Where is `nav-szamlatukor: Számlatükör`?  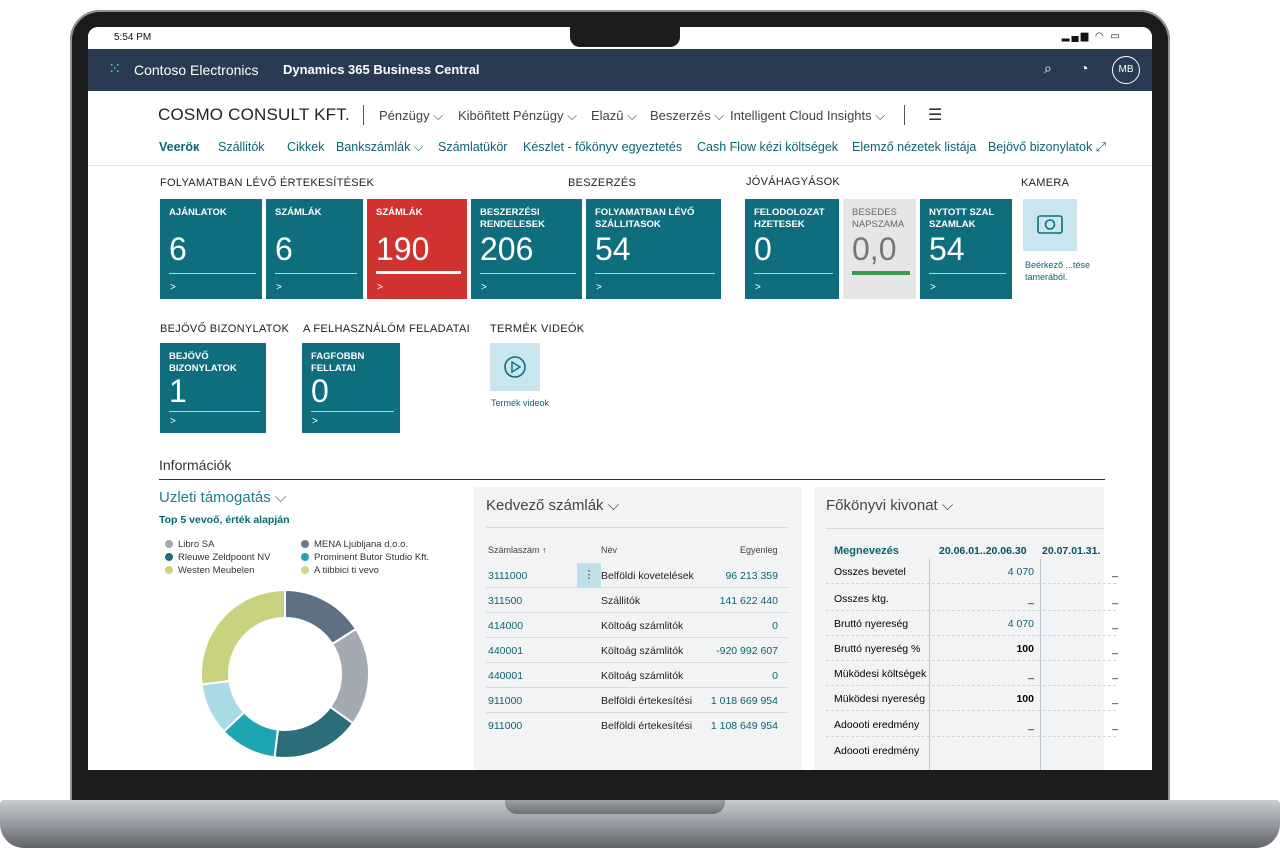 nav-szamlatukor: Számlatükör is located at coordinates (473, 147).